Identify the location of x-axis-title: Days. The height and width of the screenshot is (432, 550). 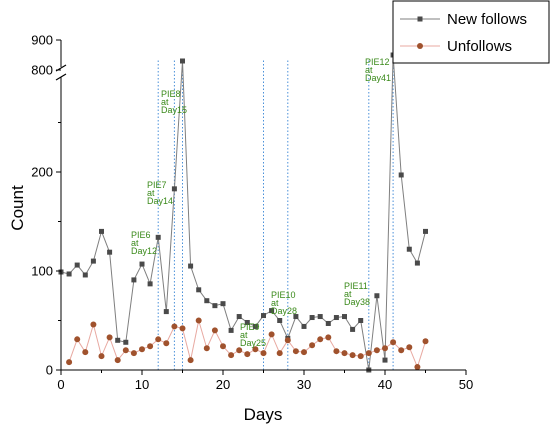
(263, 414).